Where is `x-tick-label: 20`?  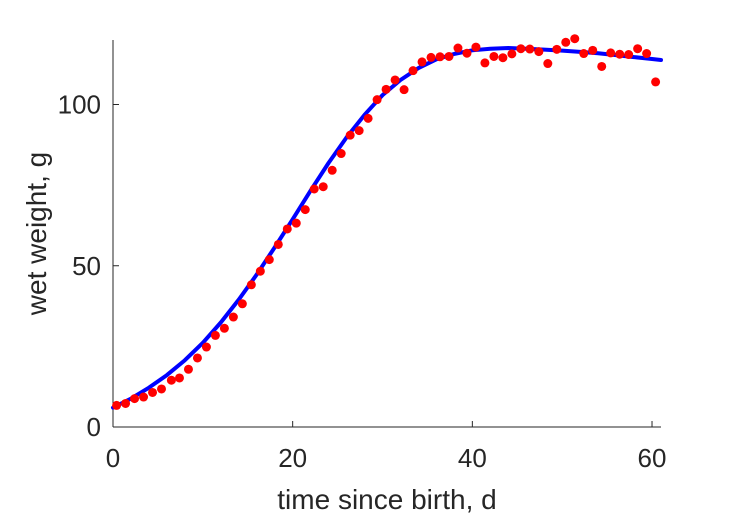 x-tick-label: 20 is located at coordinates (292, 458).